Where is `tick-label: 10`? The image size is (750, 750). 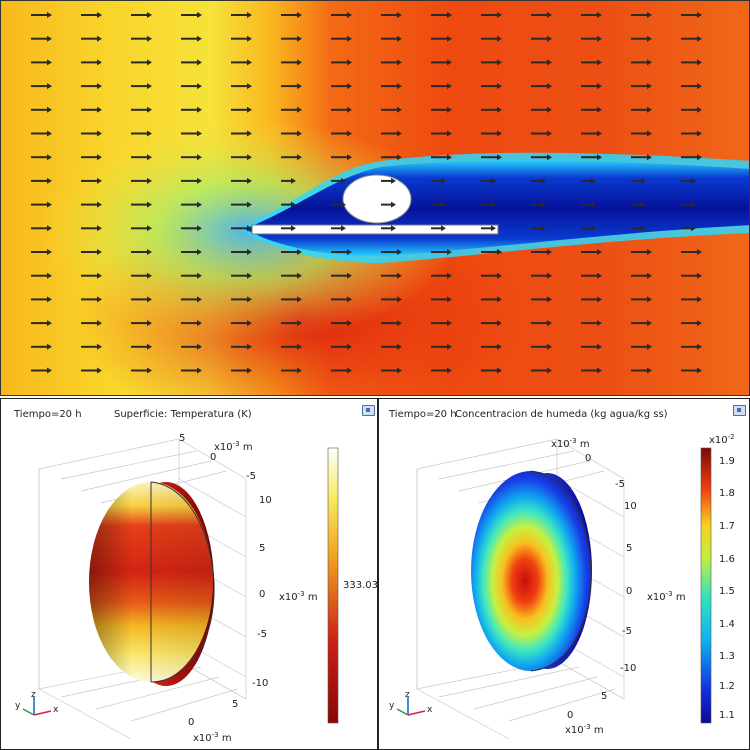
tick-label: 10 is located at coordinates (265, 500).